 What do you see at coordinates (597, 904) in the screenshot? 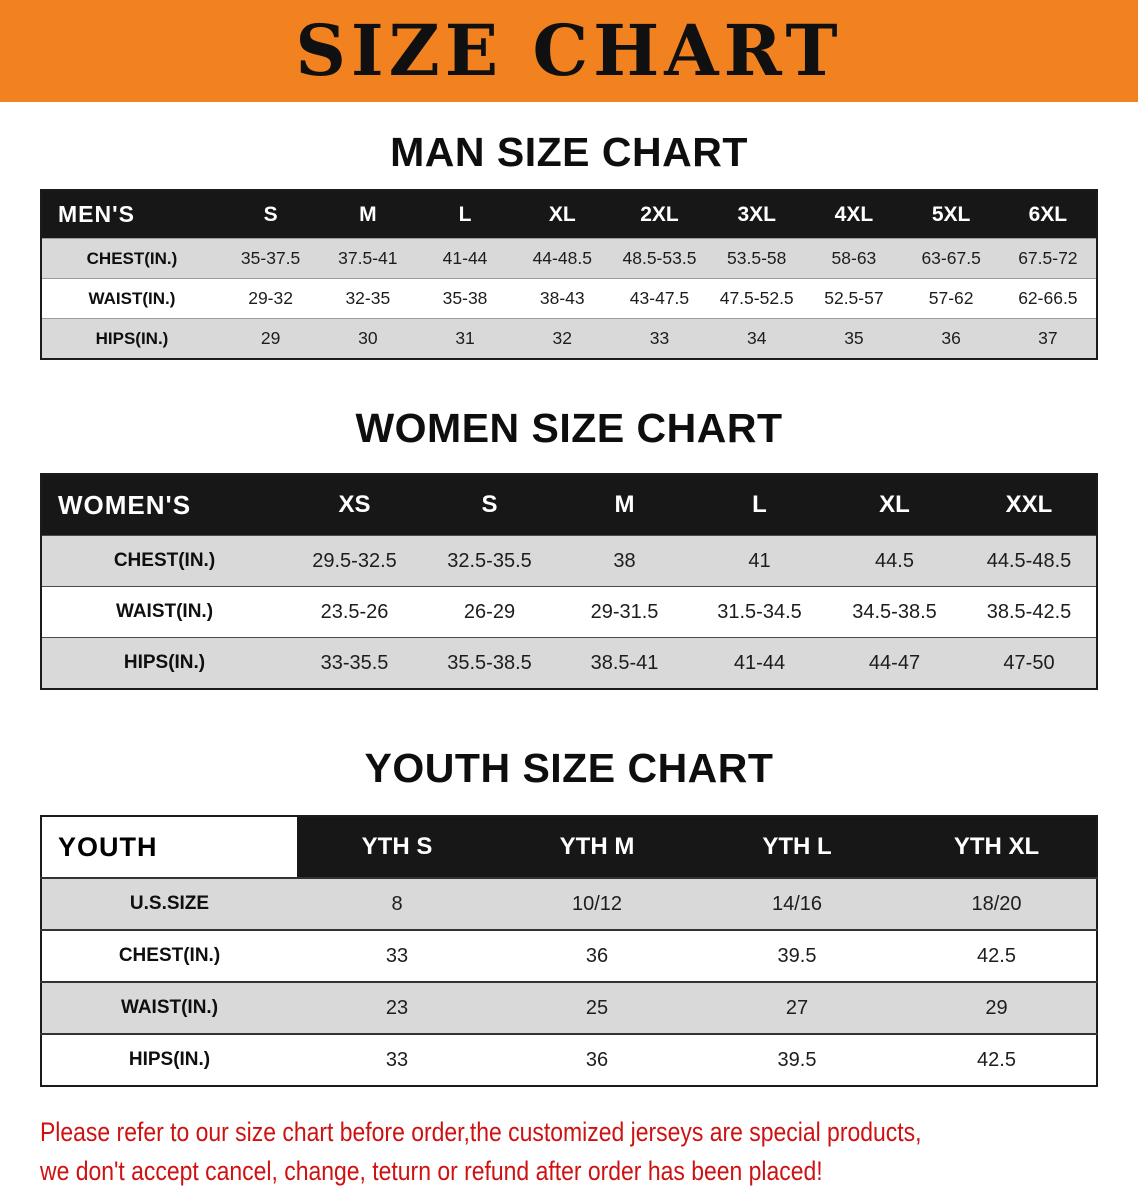
I see `size-value: 10/12` at bounding box center [597, 904].